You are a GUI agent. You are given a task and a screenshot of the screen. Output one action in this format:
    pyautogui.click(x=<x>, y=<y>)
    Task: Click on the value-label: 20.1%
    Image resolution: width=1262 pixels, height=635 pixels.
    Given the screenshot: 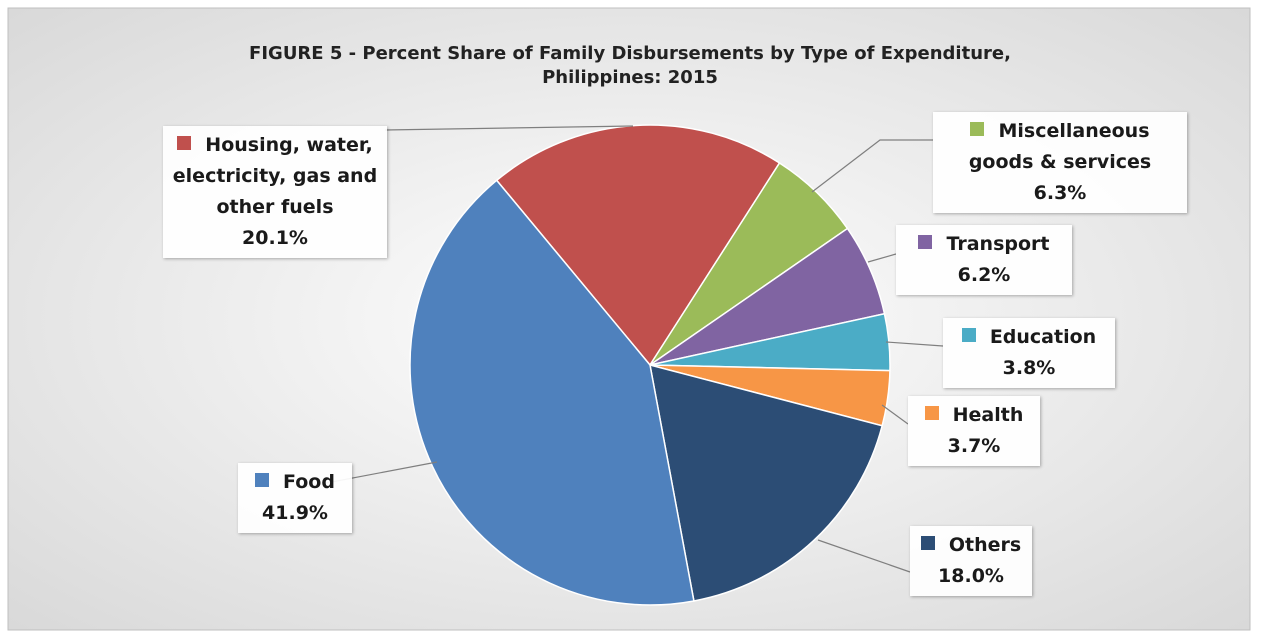 What is the action you would take?
    pyautogui.click(x=275, y=238)
    